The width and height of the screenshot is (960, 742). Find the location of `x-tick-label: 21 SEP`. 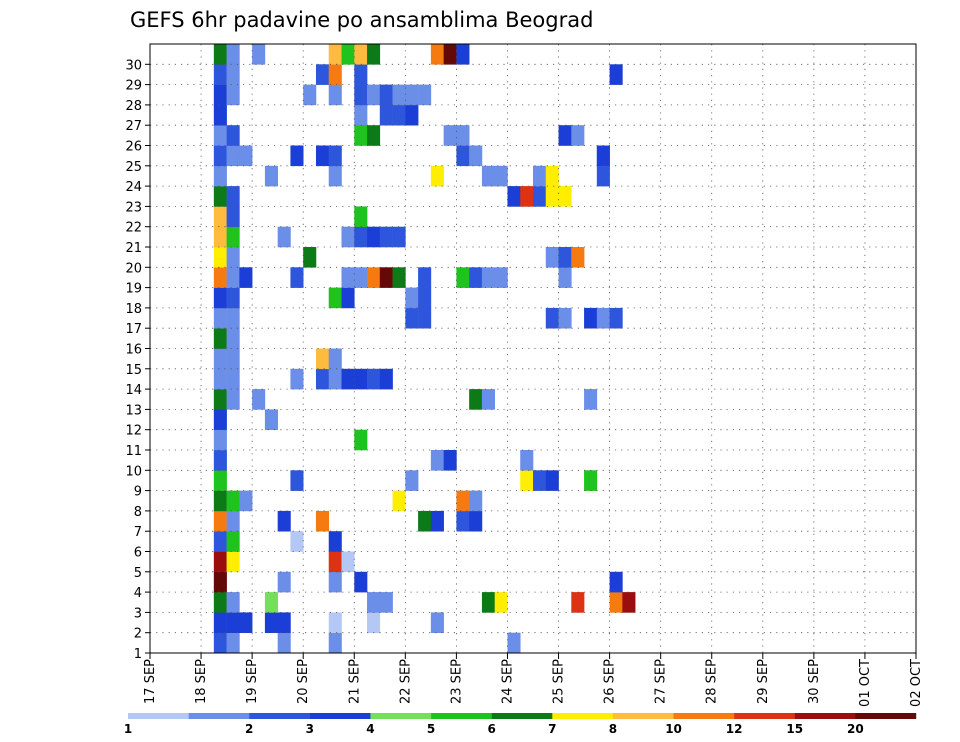

x-tick-label: 21 SEP is located at coordinates (354, 681).